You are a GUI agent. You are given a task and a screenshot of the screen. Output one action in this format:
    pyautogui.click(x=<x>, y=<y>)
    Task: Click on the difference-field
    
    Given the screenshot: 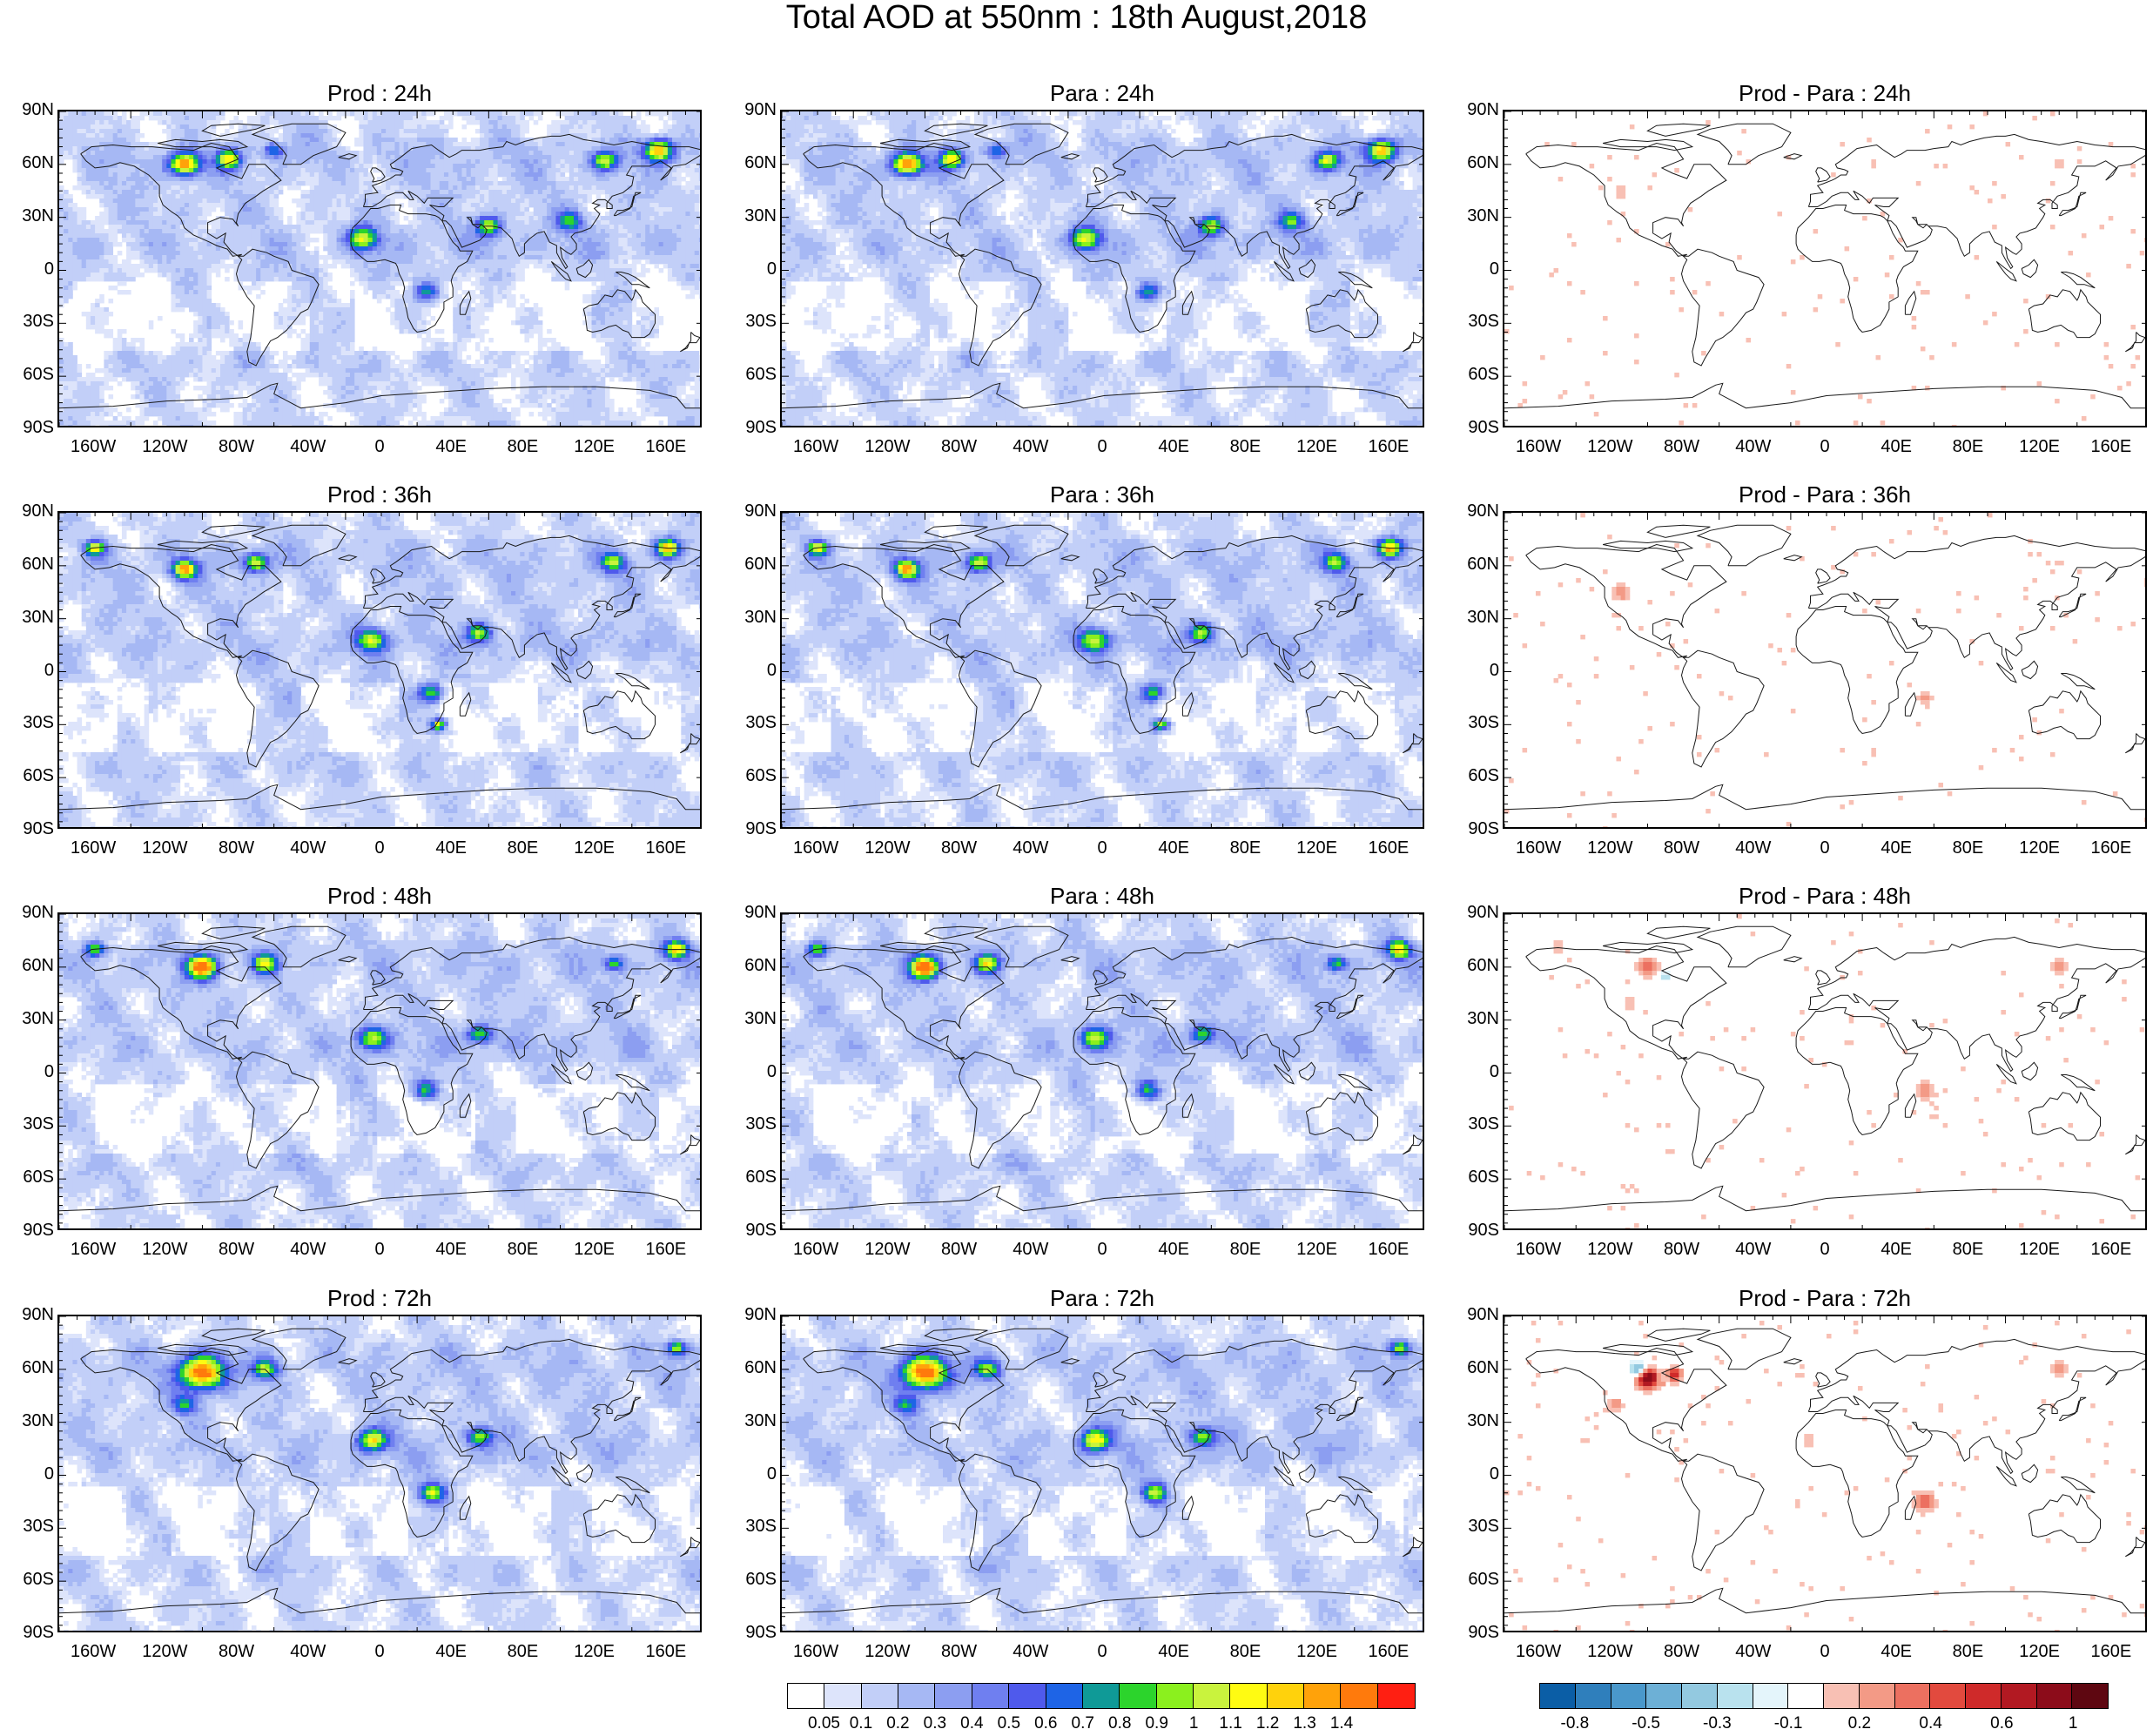 What is the action you would take?
    pyautogui.click(x=1825, y=1476)
    